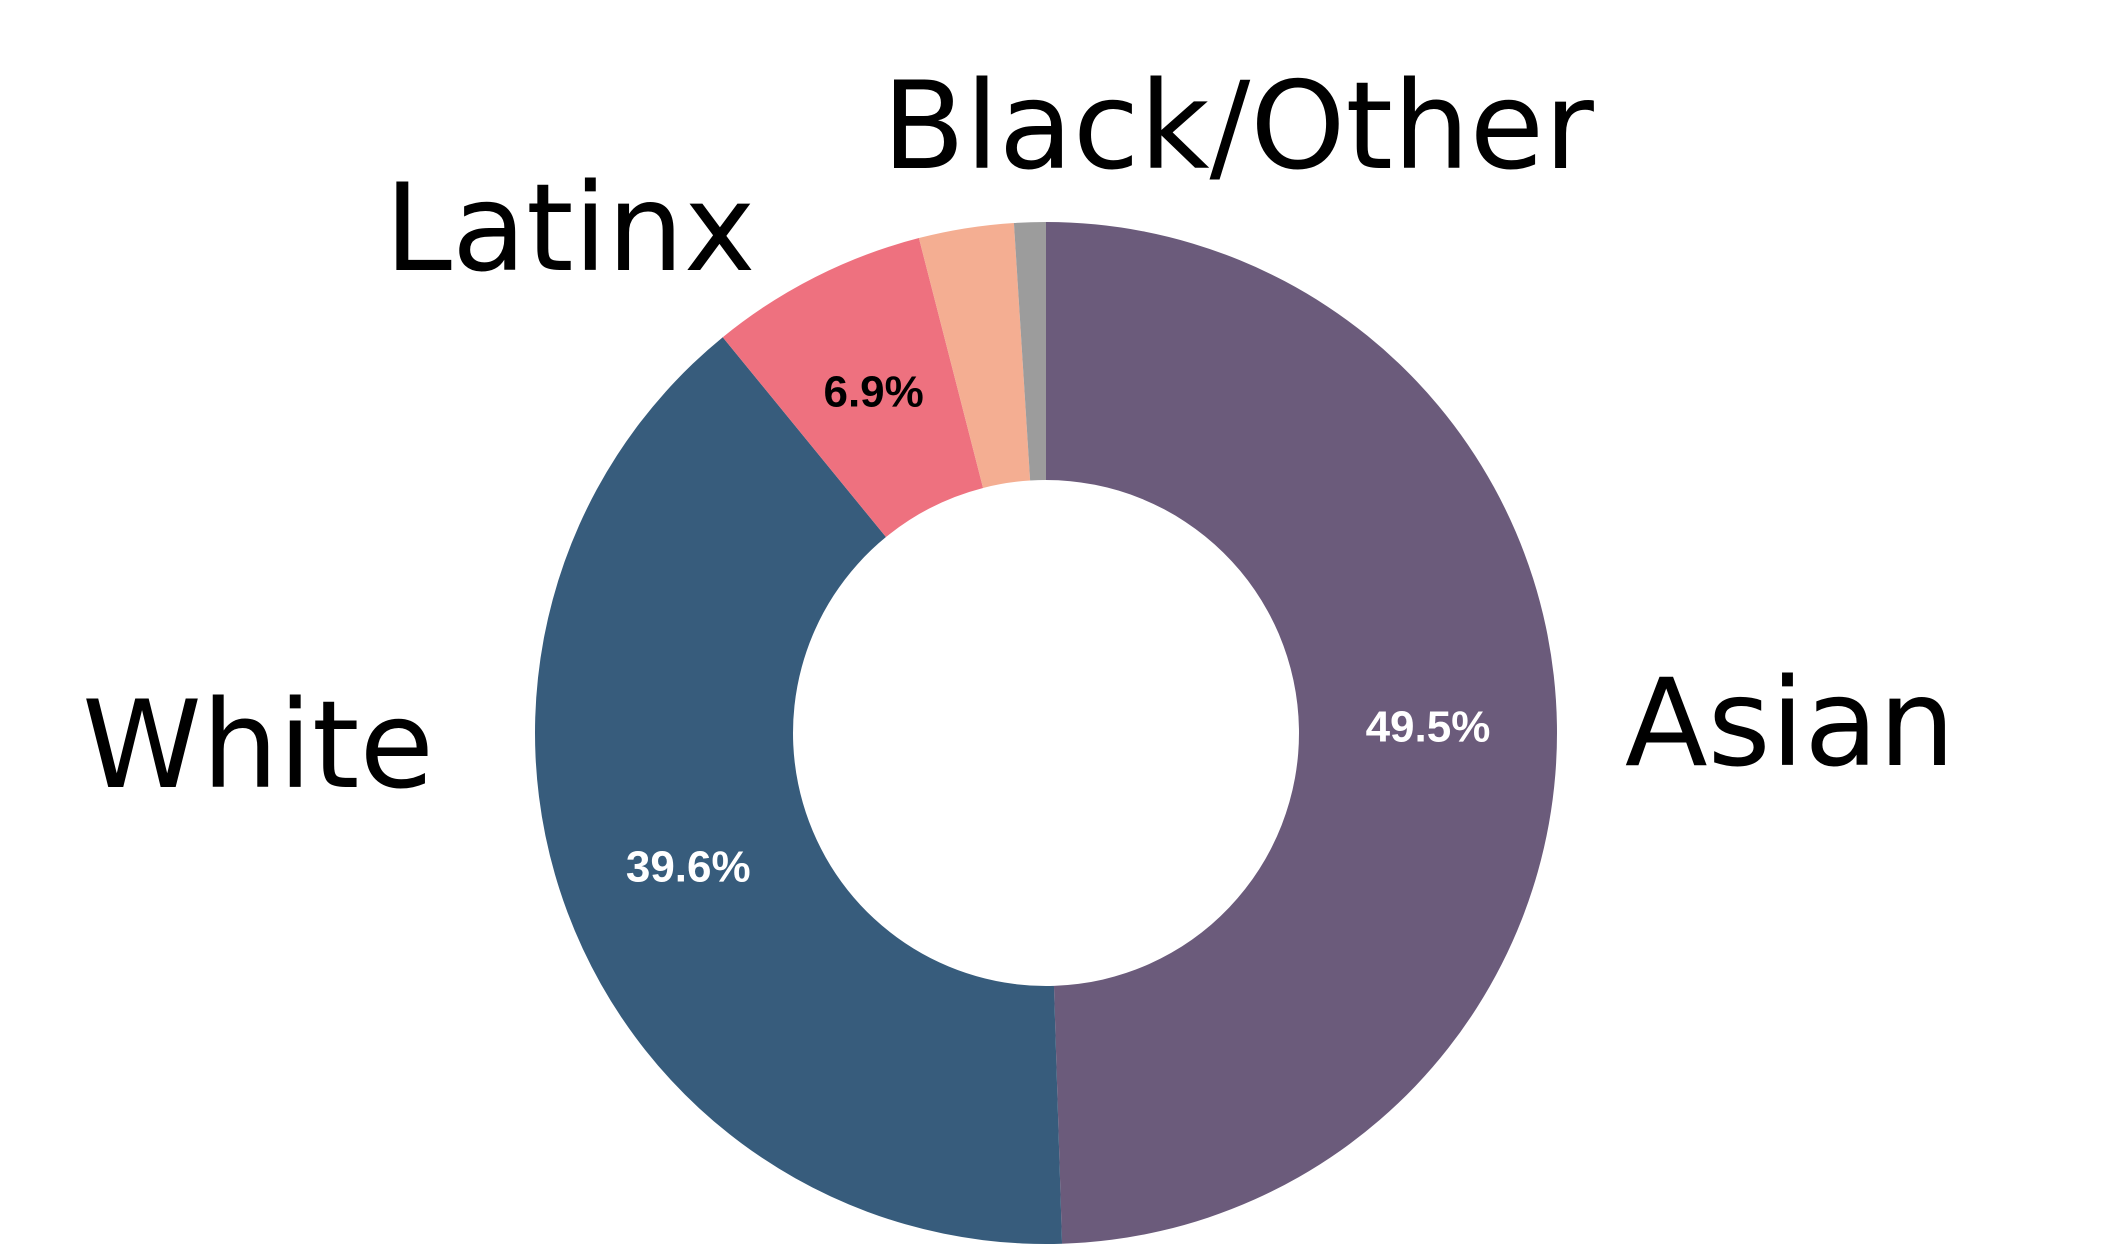 Image resolution: width=2101 pixels, height=1253 pixels. What do you see at coordinates (1790, 723) in the screenshot?
I see `category-label-asian: Asian` at bounding box center [1790, 723].